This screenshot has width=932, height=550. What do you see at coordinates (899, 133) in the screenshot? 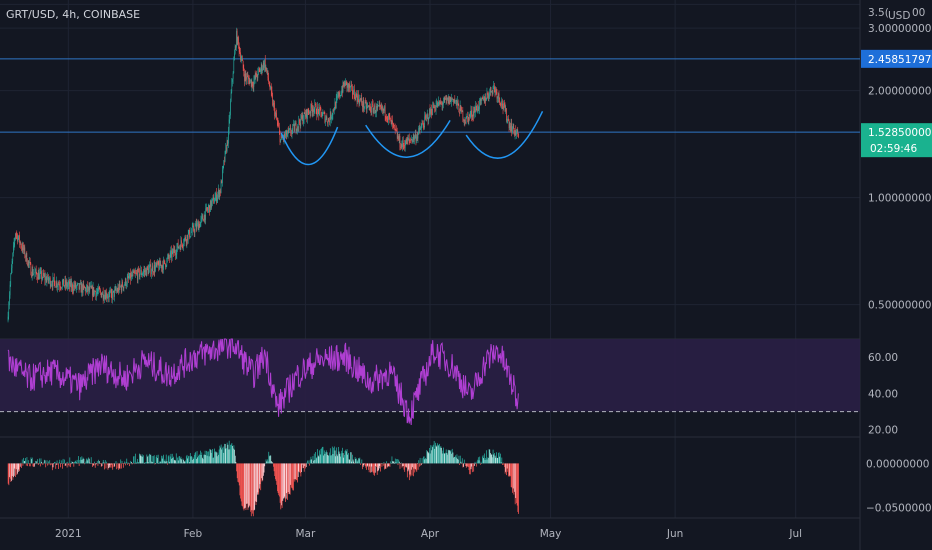
I see `current-price-label: 1.52850000` at bounding box center [899, 133].